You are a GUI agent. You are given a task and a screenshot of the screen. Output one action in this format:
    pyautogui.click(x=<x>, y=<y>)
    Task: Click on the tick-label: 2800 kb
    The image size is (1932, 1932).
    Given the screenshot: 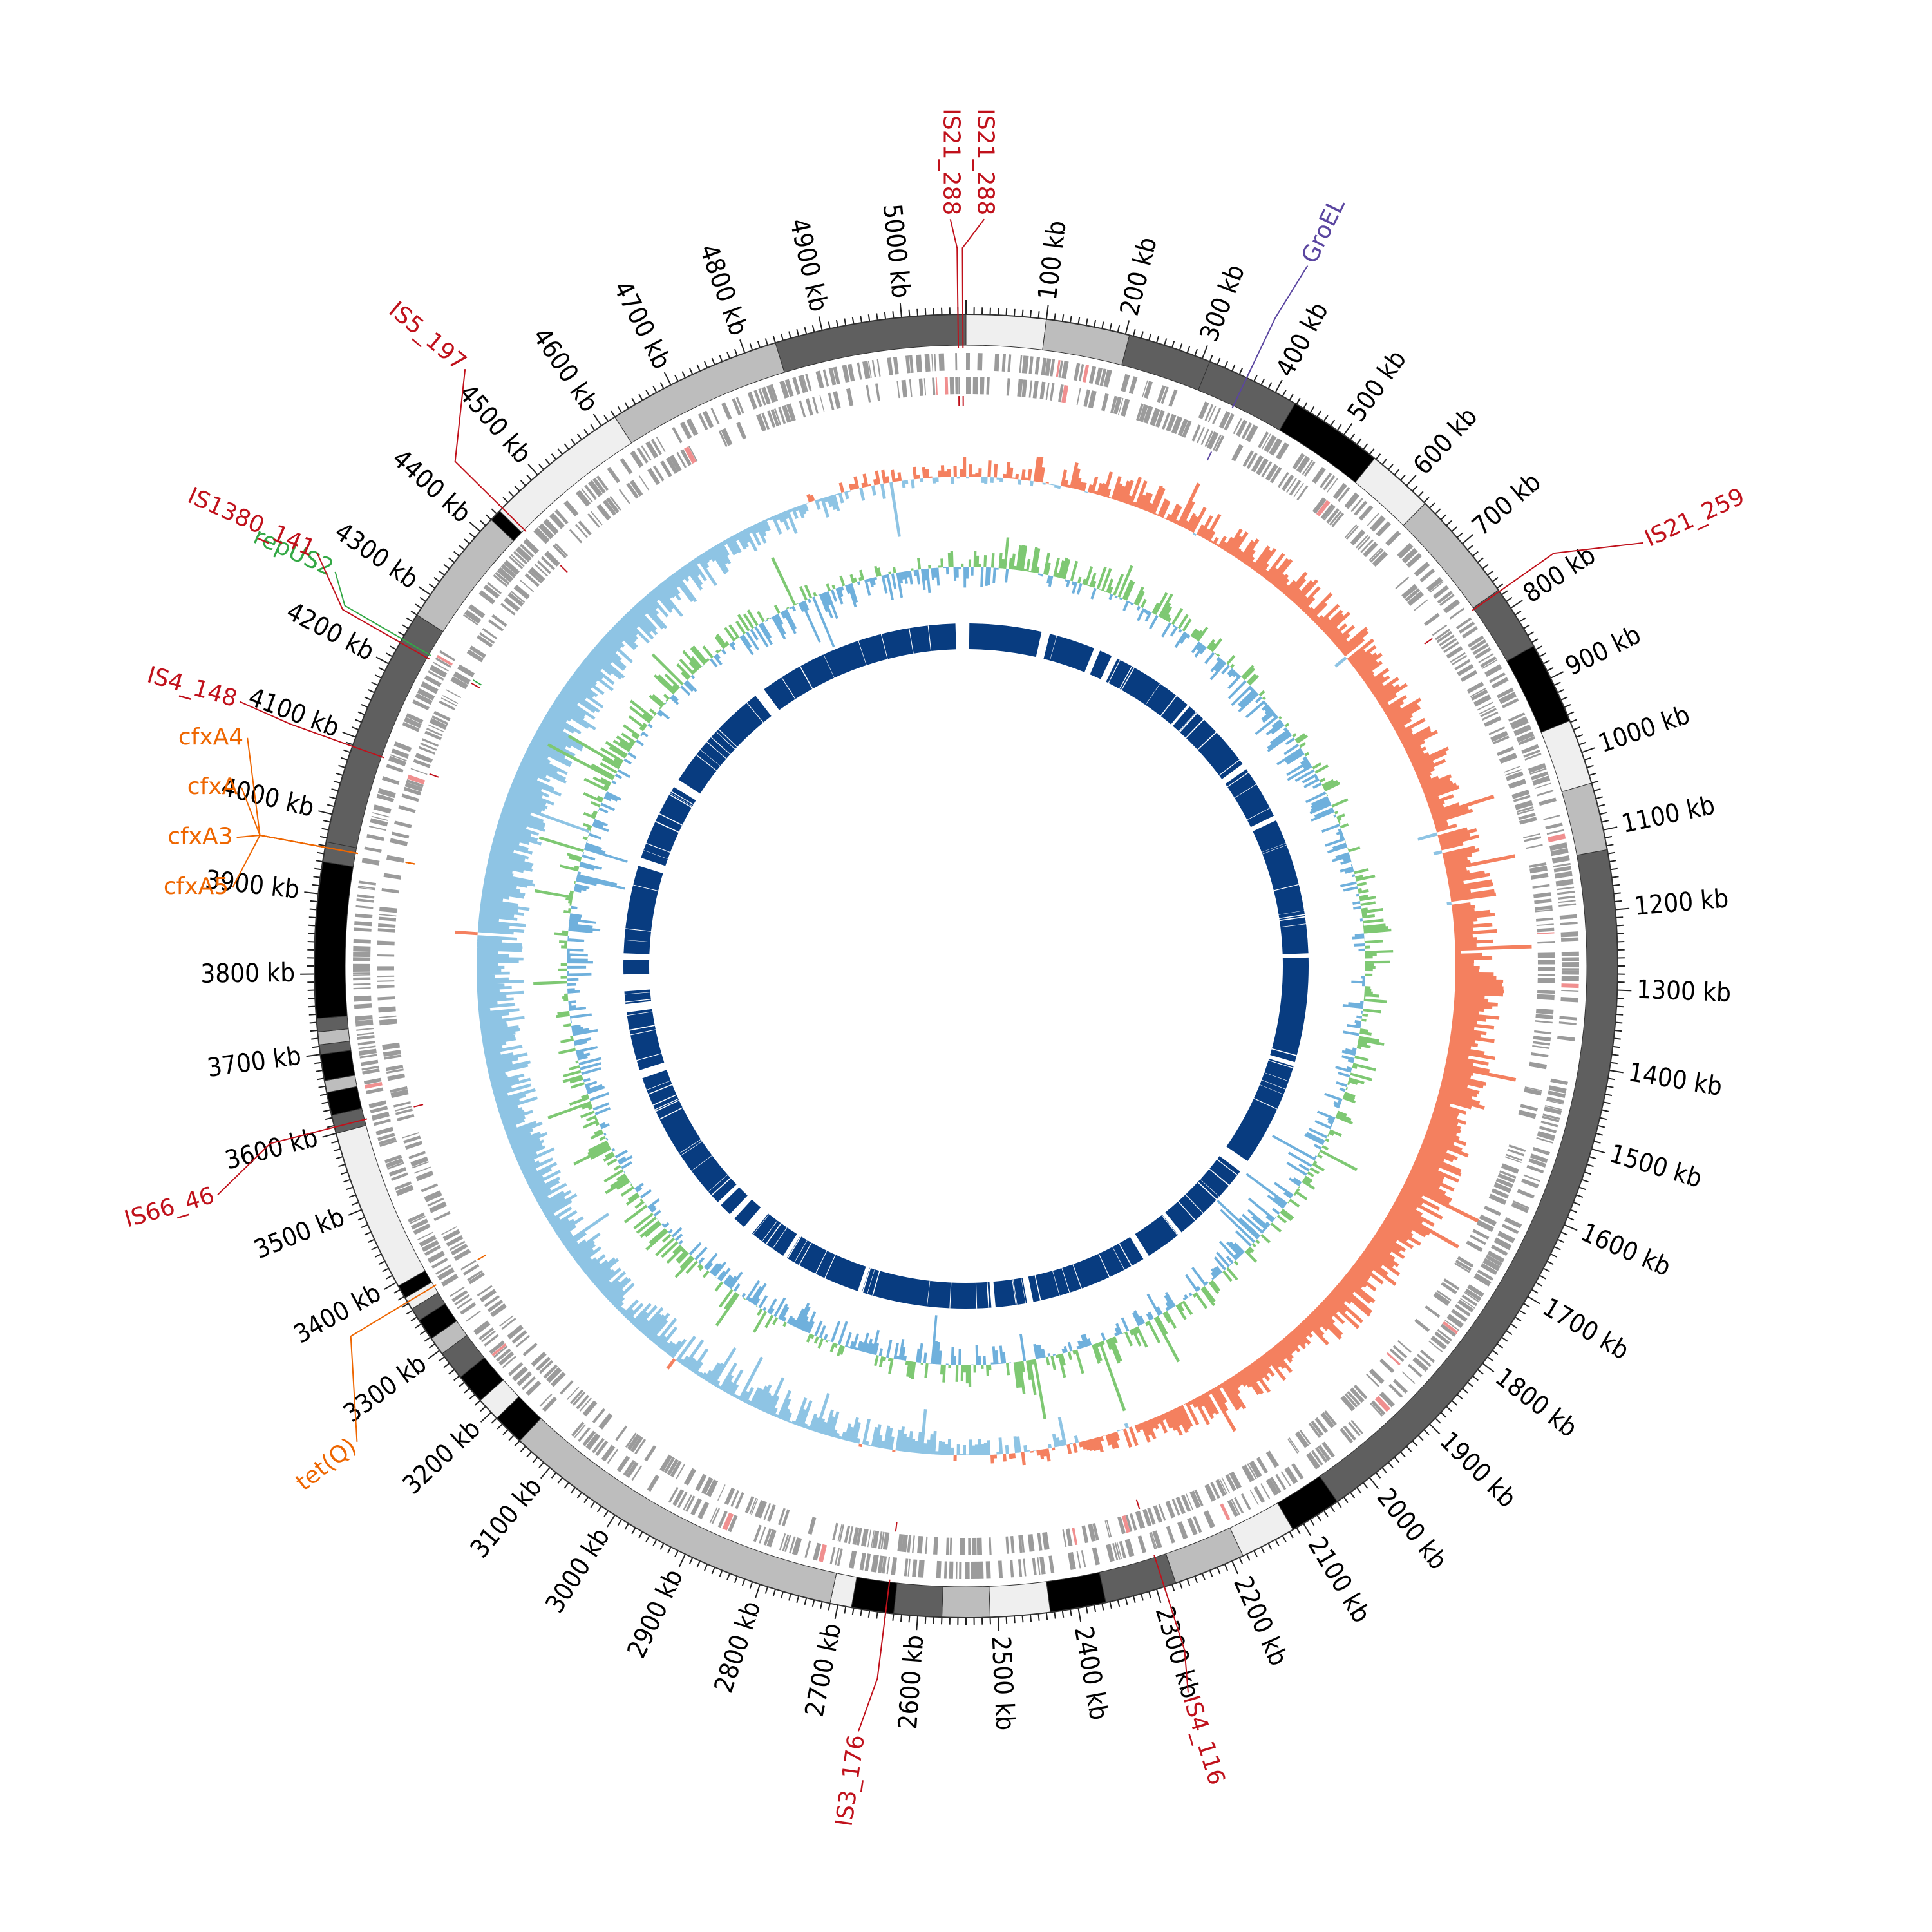 What is the action you would take?
    pyautogui.click(x=738, y=1647)
    